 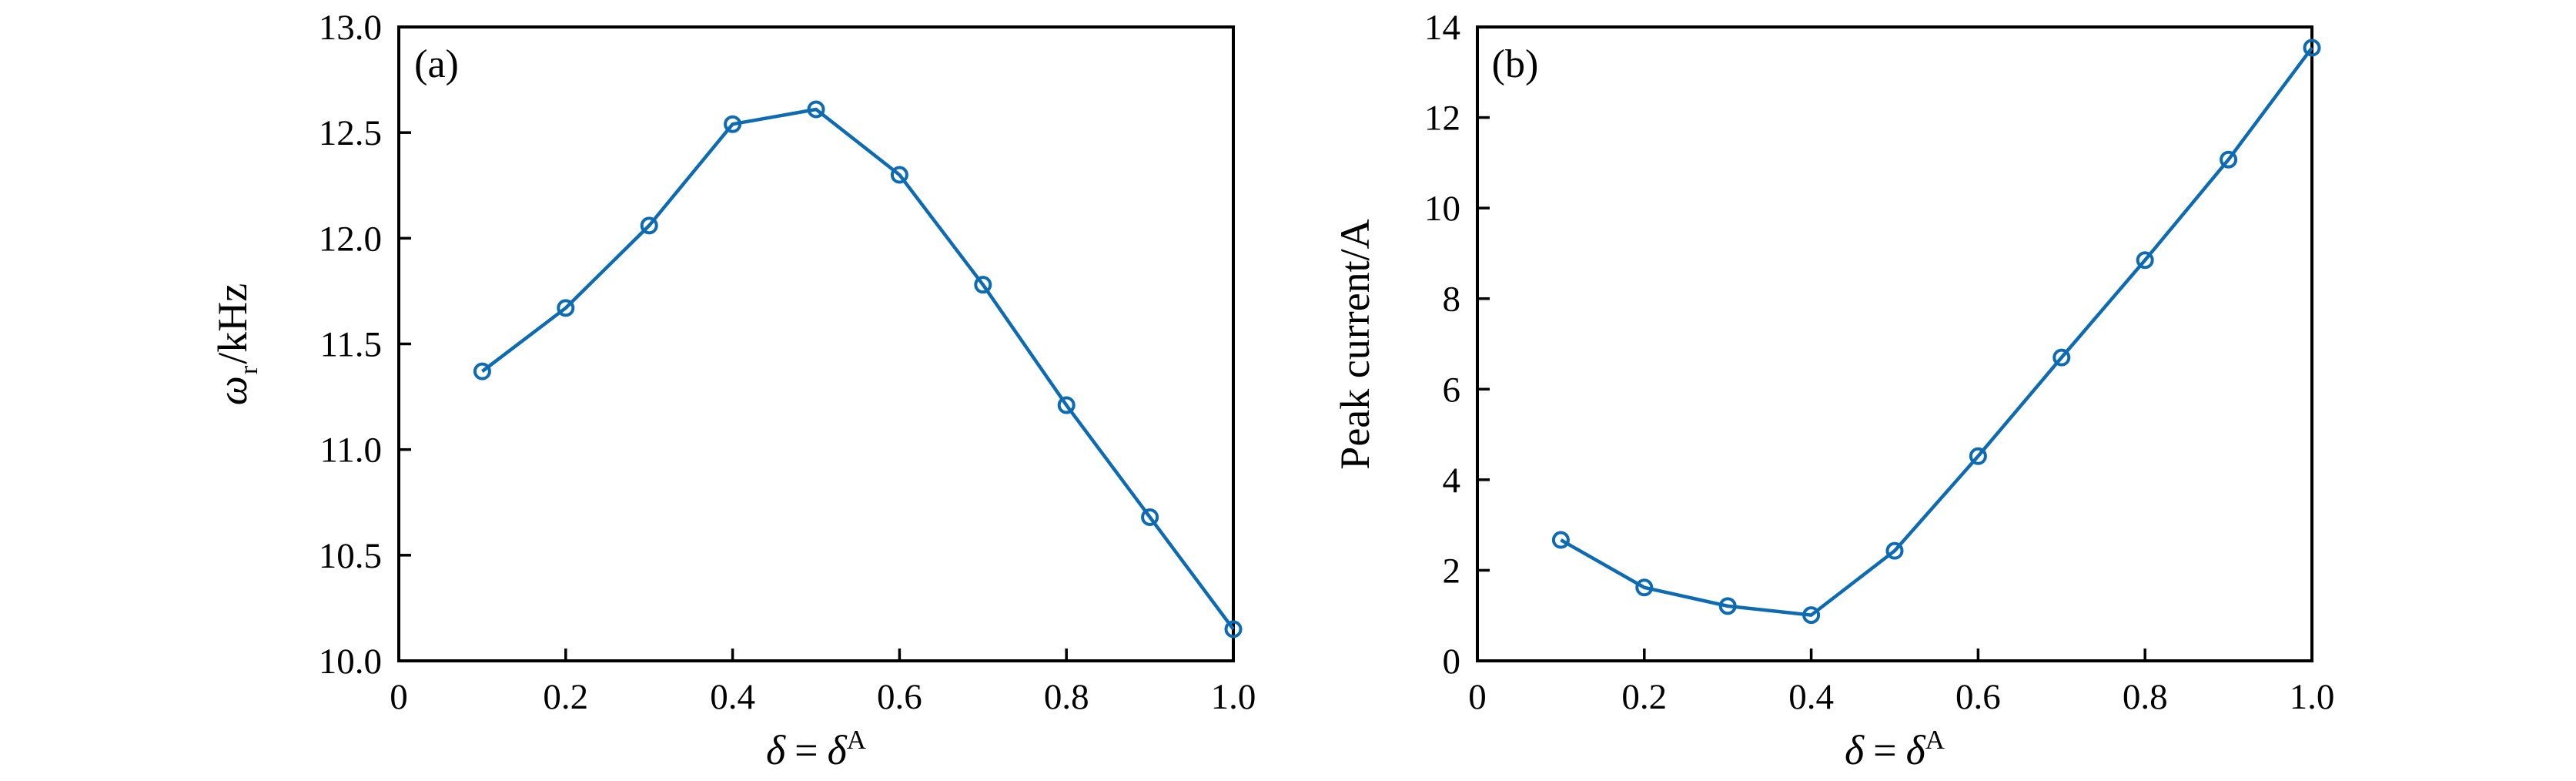 What do you see at coordinates (351, 133) in the screenshot?
I see `y-tick-label: 12.5` at bounding box center [351, 133].